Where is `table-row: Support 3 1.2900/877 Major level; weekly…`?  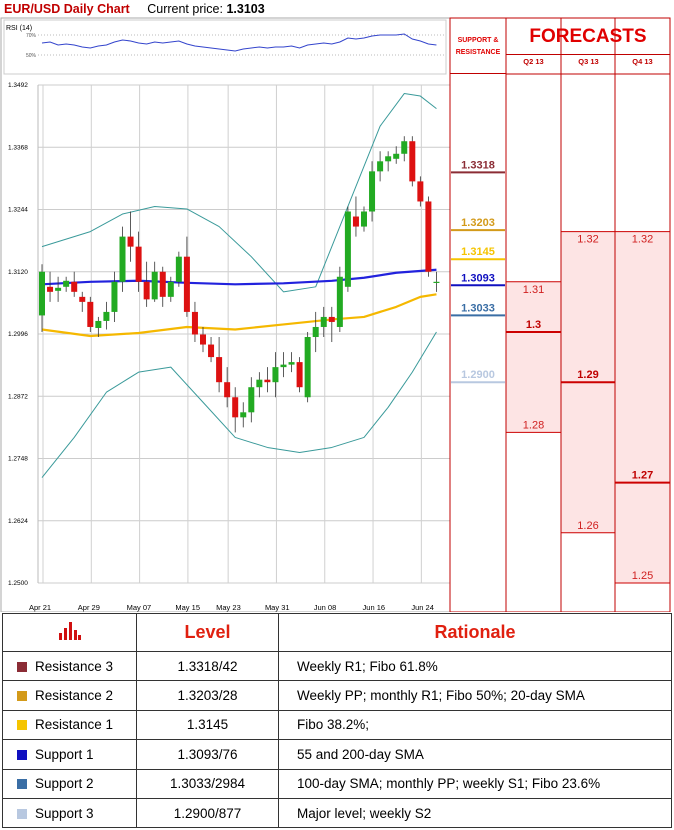 table-row: Support 3 1.2900/877 Major level; weekly… is located at coordinates (337, 813).